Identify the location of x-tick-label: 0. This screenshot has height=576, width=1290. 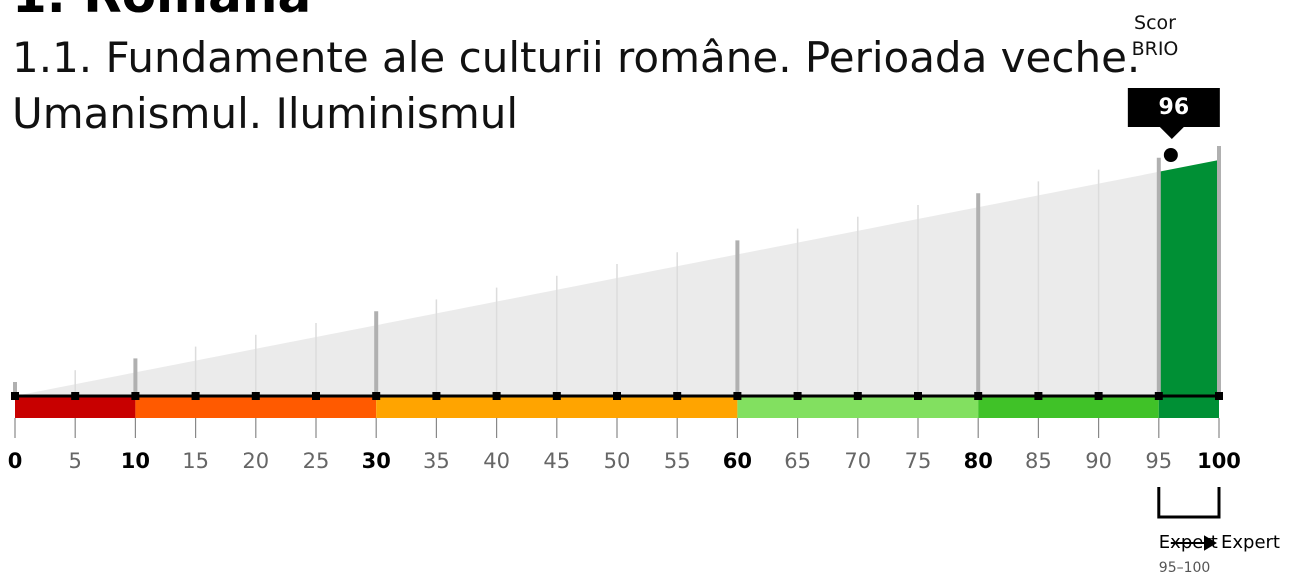
(15, 461).